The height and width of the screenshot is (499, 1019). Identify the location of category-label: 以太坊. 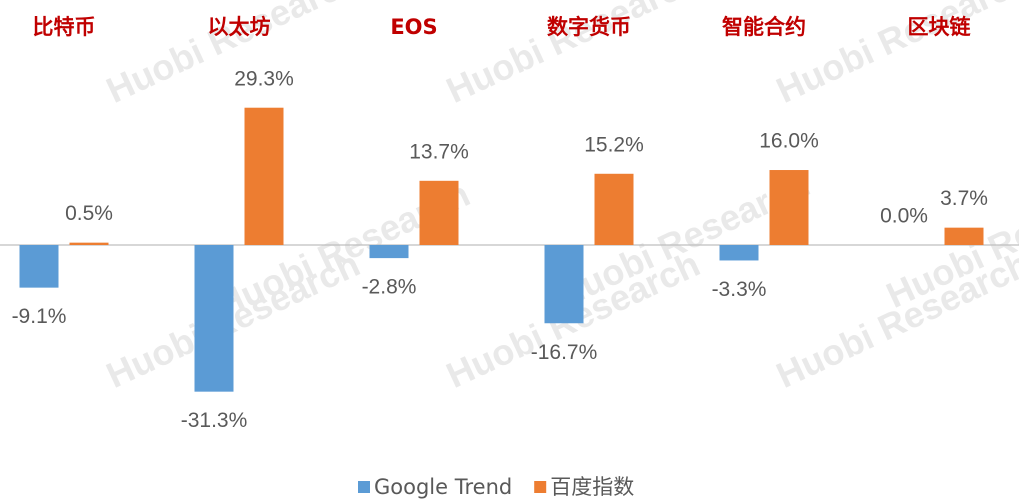
(239, 27).